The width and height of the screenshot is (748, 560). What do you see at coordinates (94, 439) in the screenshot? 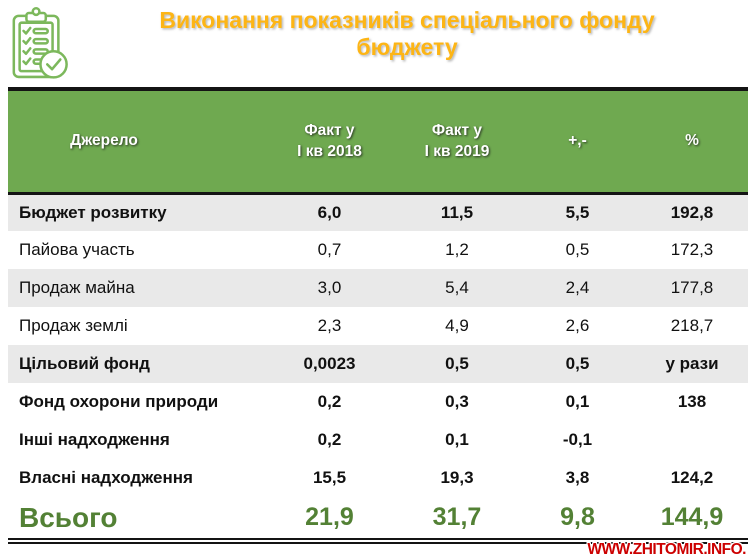
I see `row-label: Інші надходження` at bounding box center [94, 439].